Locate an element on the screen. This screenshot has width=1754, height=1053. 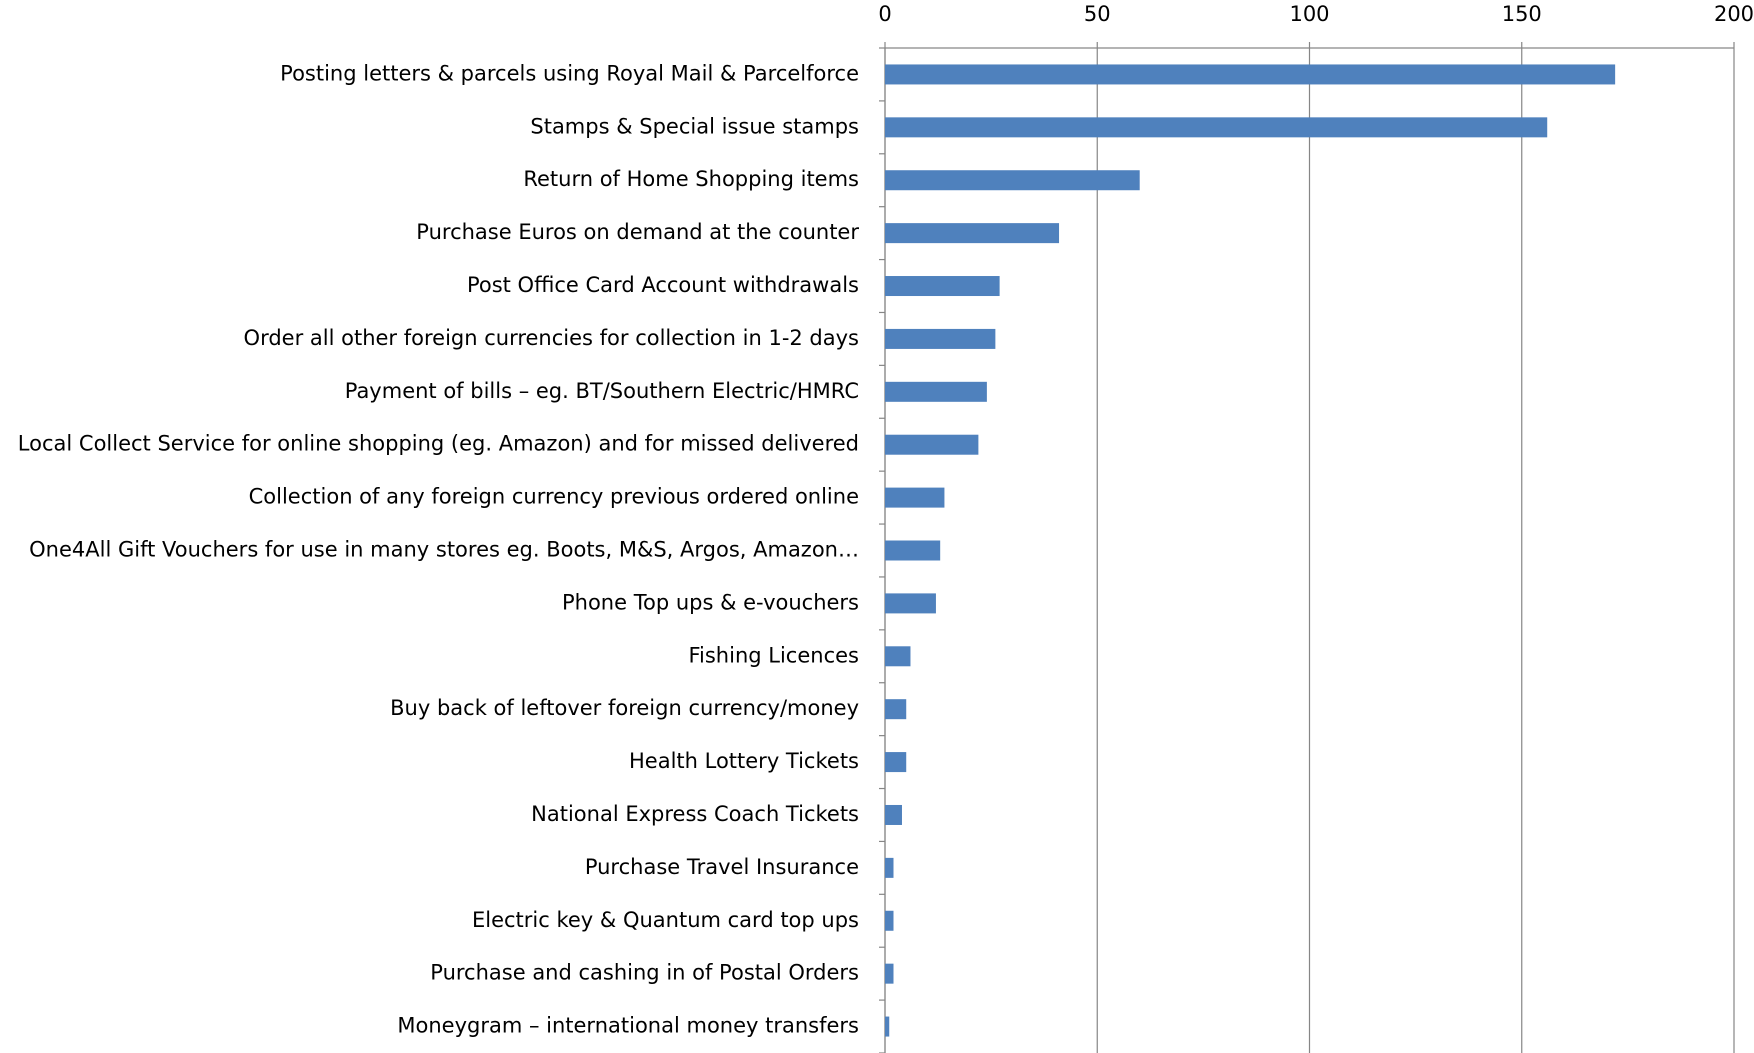
y-tick-label: Post Office Card Account withdrawals is located at coordinates (663, 285).